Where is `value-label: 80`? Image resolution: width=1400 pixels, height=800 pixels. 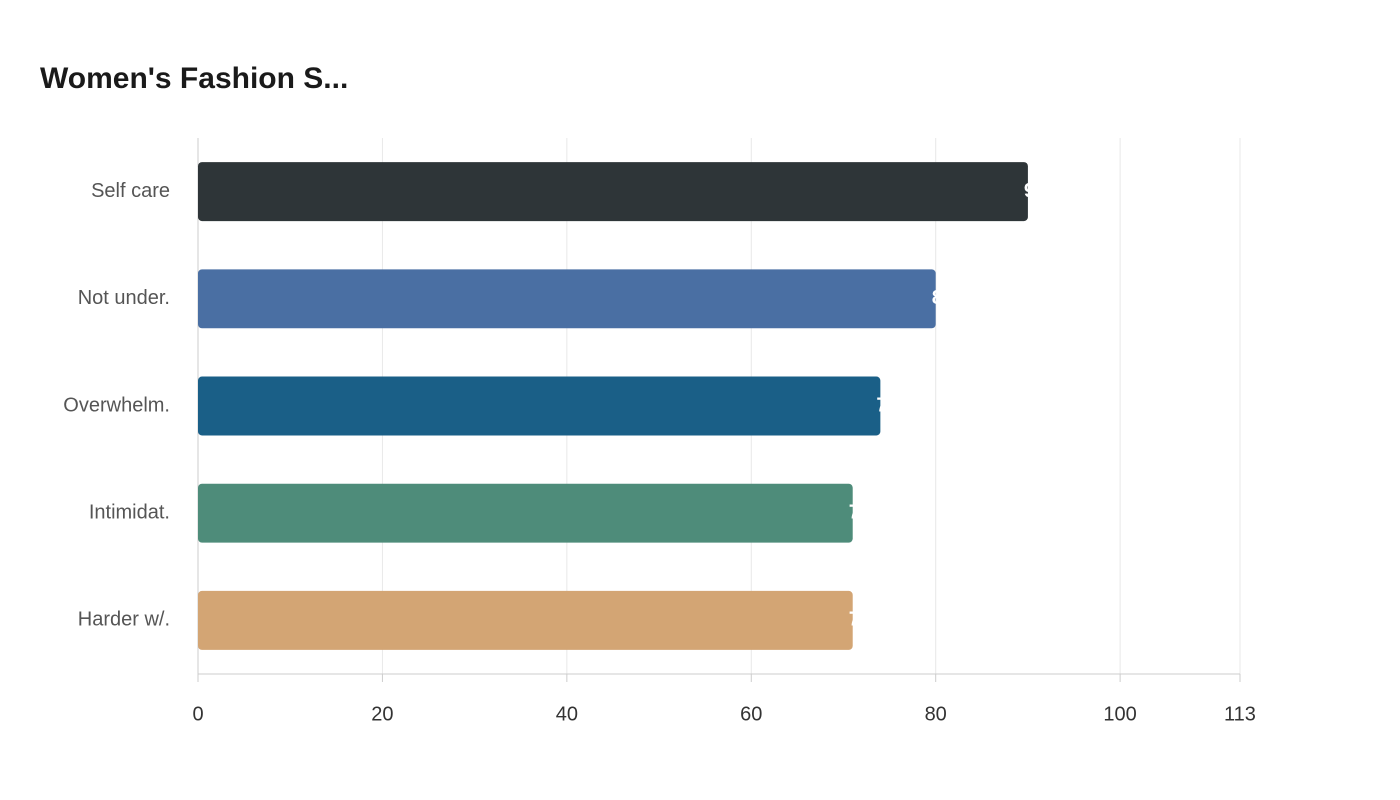
value-label: 80 is located at coordinates (943, 298).